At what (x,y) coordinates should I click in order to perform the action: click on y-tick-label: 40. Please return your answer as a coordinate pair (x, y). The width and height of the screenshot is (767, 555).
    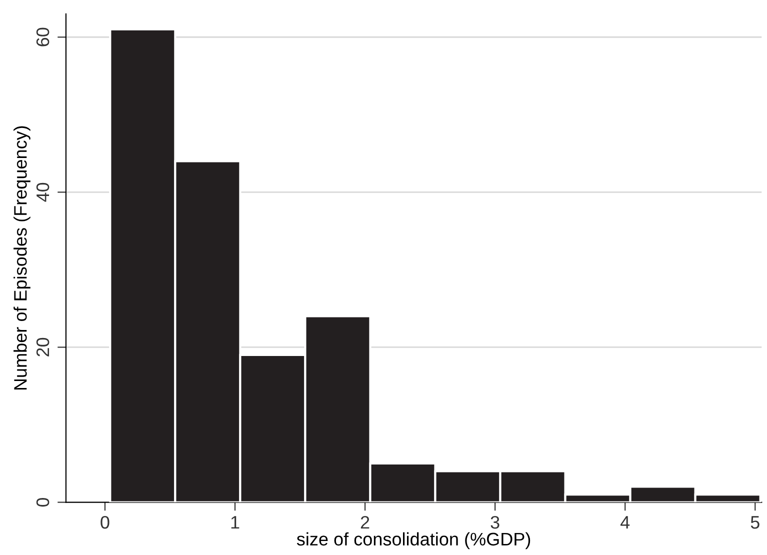
    Looking at the image, I should click on (43, 192).